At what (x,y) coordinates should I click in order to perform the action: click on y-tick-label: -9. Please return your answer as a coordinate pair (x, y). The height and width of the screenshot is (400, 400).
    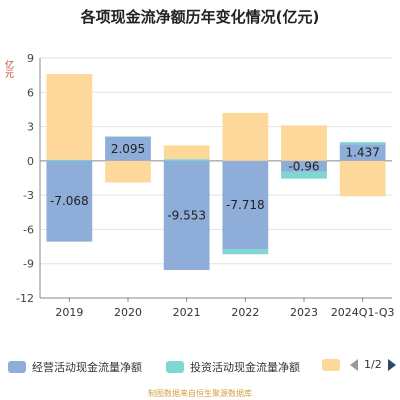
    Looking at the image, I should click on (28, 264).